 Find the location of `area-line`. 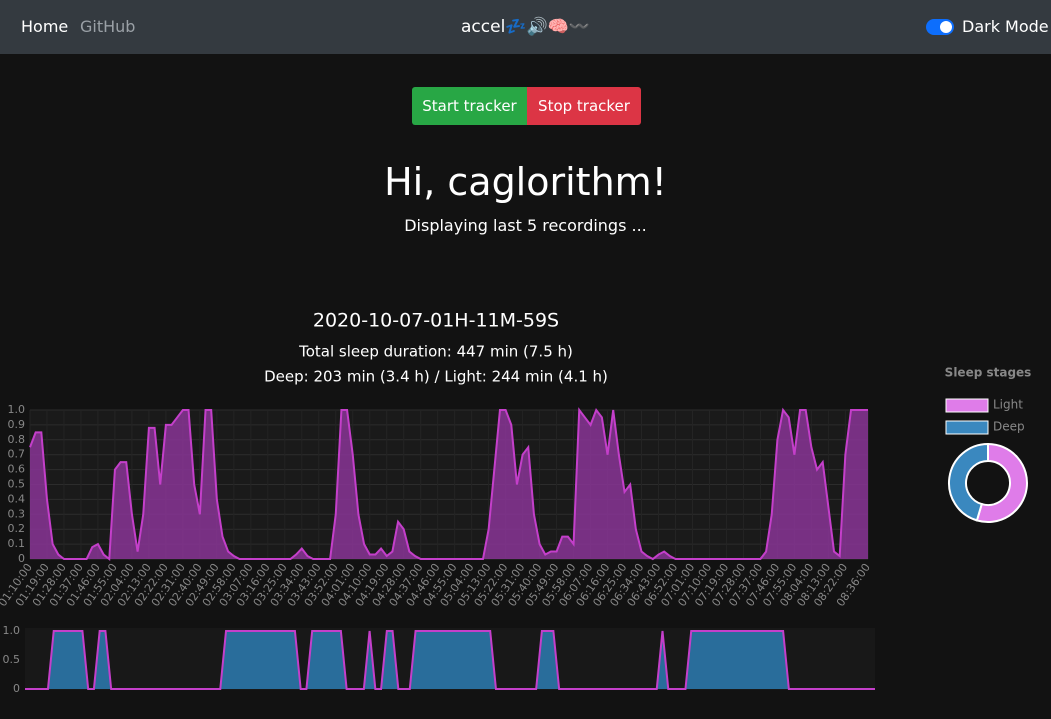

area-line is located at coordinates (450, 660).